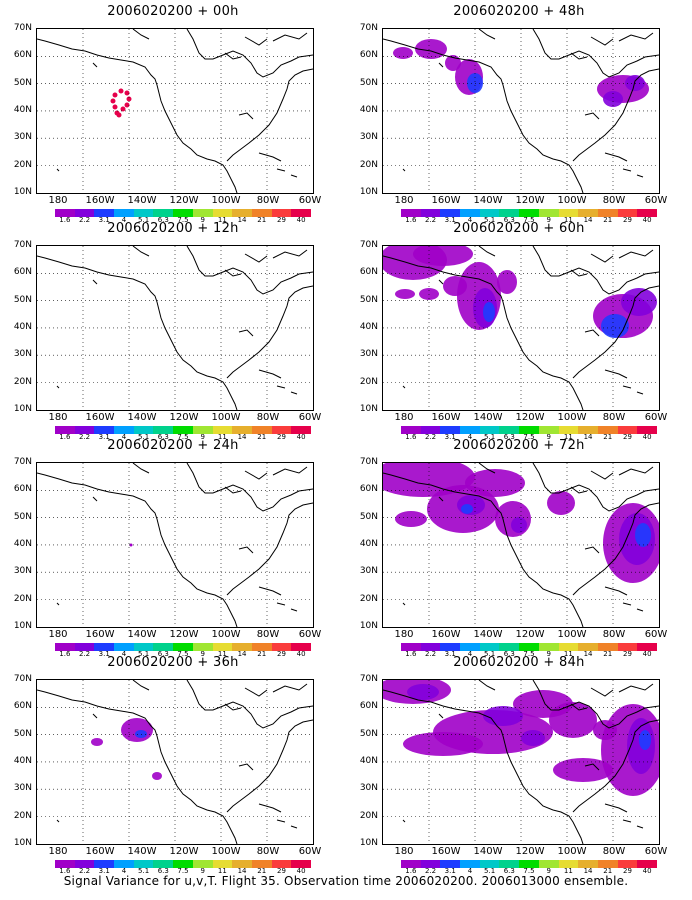 This screenshot has height=900, width=692. I want to click on map-frame, so click(175, 545).